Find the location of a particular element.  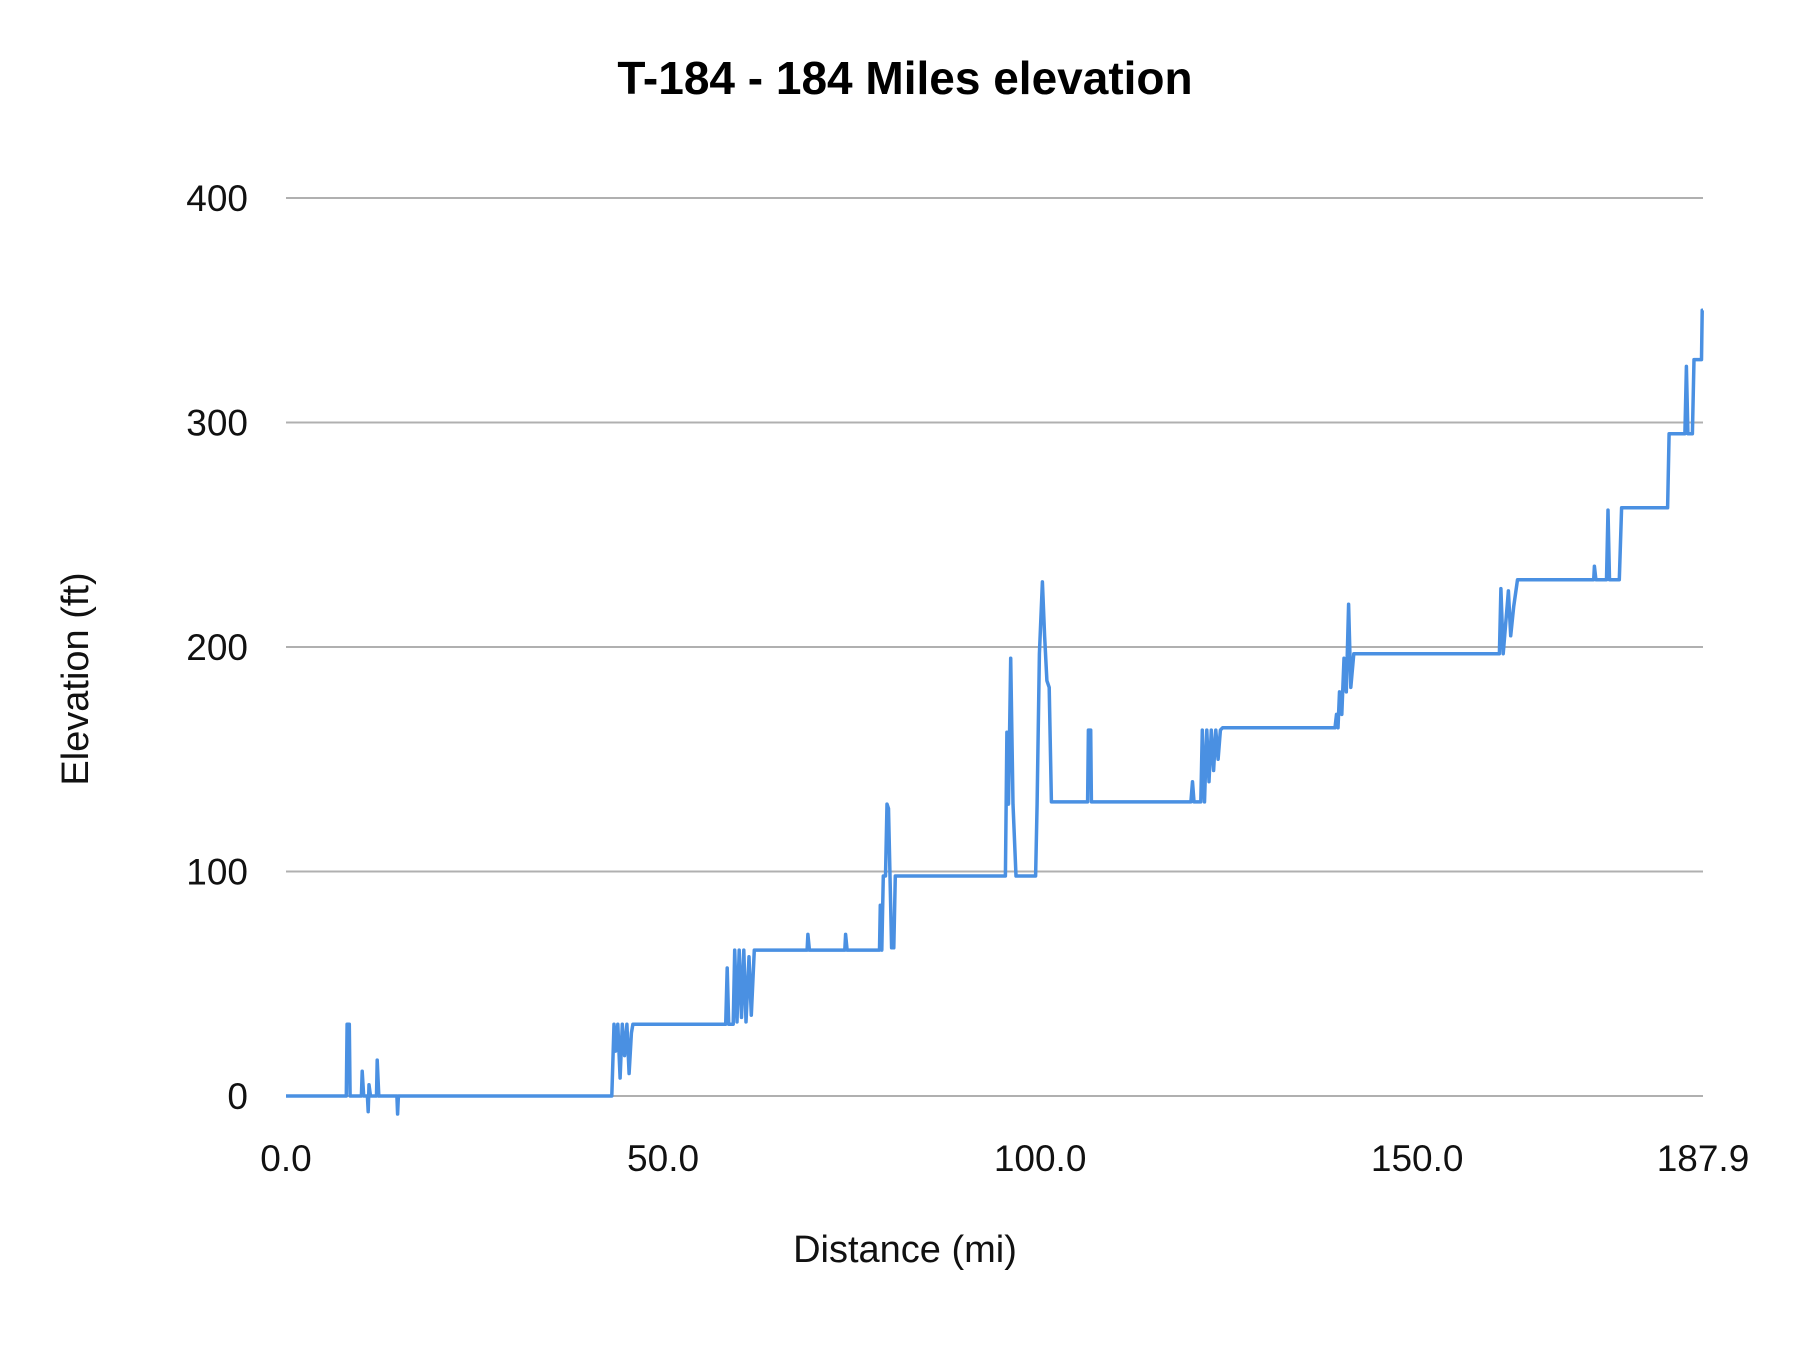

y-axis-label: Elevation (ft) is located at coordinates (76, 678).